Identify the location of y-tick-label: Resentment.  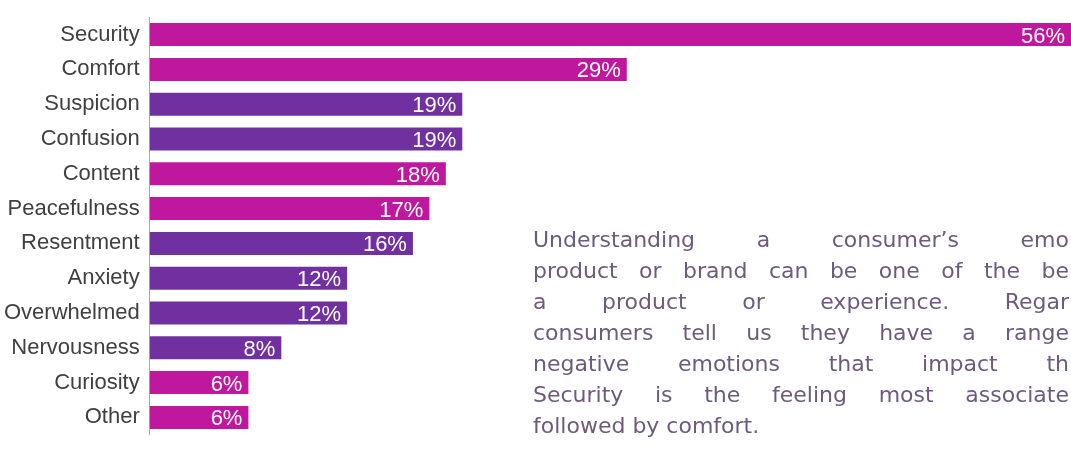
(80, 242).